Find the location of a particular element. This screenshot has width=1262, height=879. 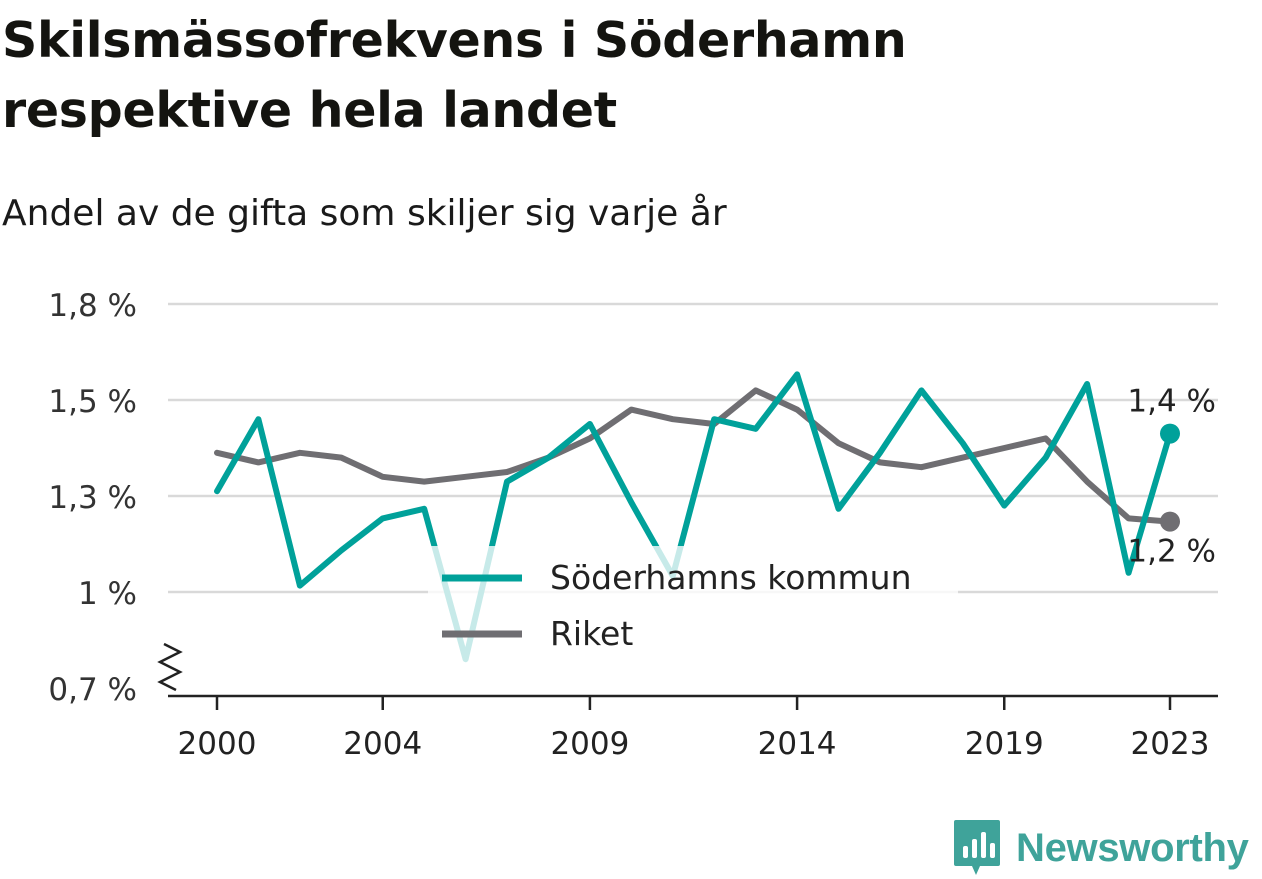

x-tick-label: 2004 is located at coordinates (382, 744).